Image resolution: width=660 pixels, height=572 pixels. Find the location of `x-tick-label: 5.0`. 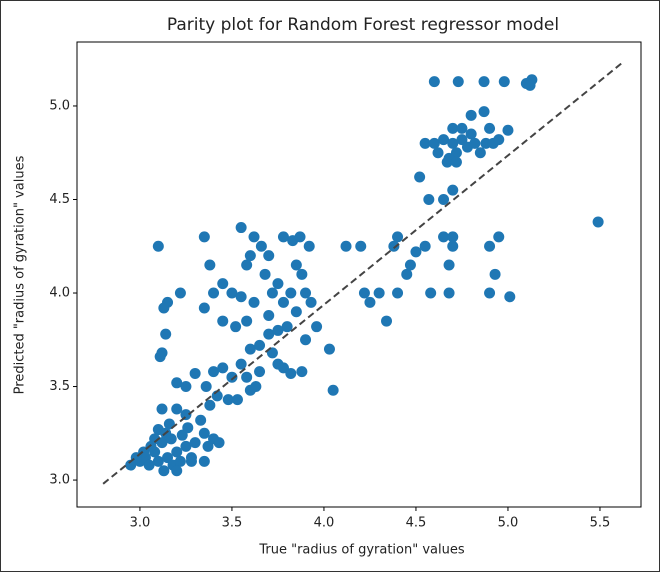

x-tick-label: 5.0 is located at coordinates (508, 523).